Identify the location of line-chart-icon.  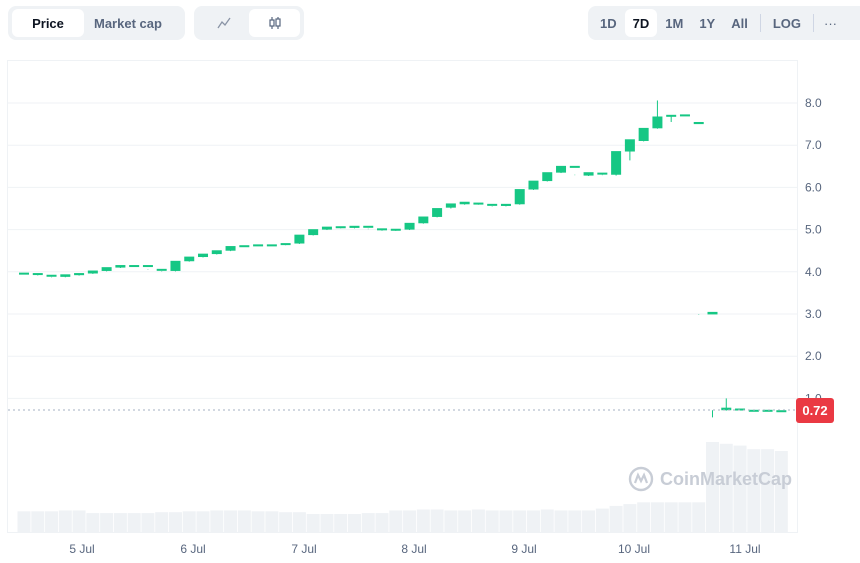
(223, 23).